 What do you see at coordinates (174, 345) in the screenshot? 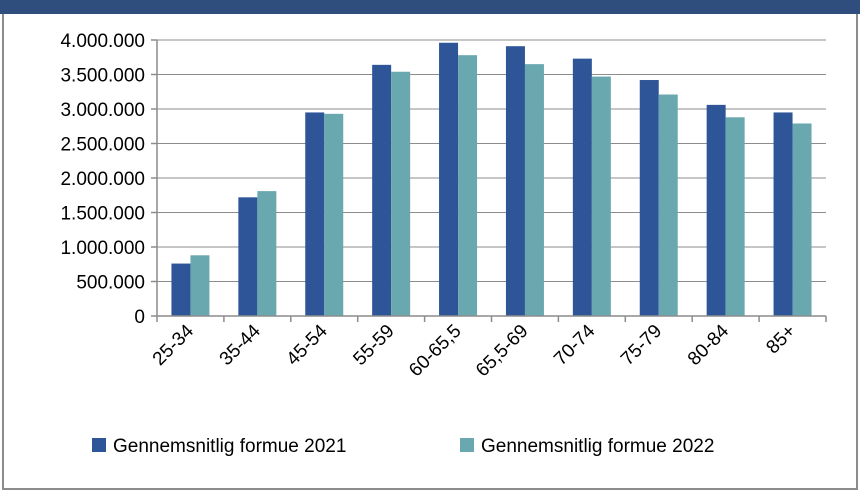
I see `x-tick-label: 25-34` at bounding box center [174, 345].